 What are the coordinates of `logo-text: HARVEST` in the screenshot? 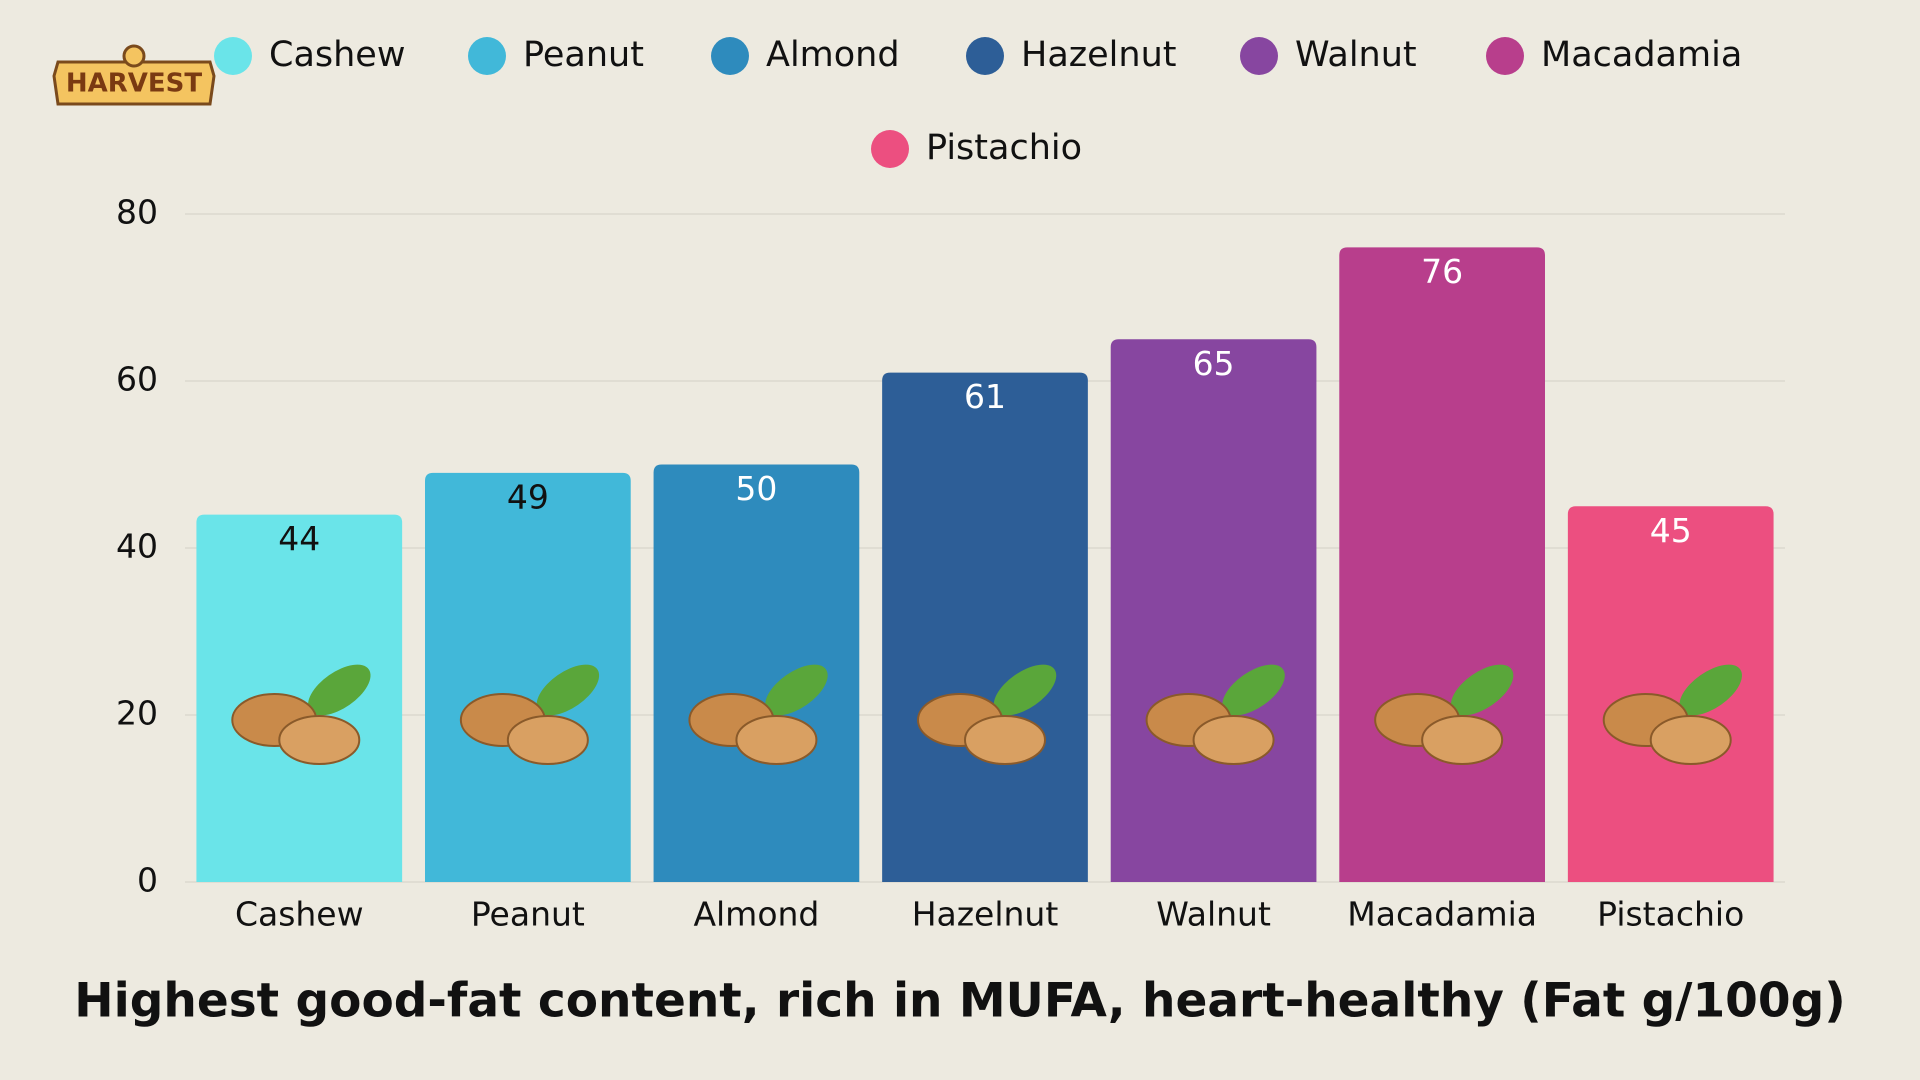 It's located at (134, 84).